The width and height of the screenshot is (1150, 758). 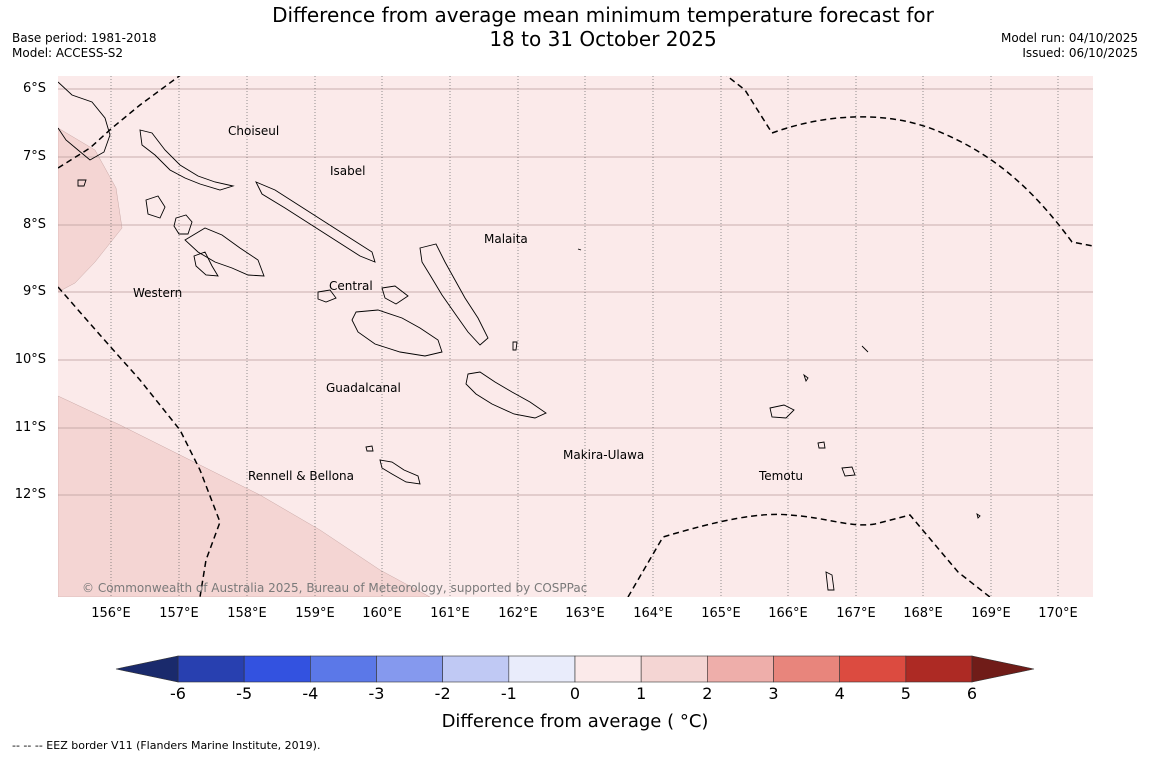 What do you see at coordinates (450, 613) in the screenshot?
I see `lon-label: 161°E` at bounding box center [450, 613].